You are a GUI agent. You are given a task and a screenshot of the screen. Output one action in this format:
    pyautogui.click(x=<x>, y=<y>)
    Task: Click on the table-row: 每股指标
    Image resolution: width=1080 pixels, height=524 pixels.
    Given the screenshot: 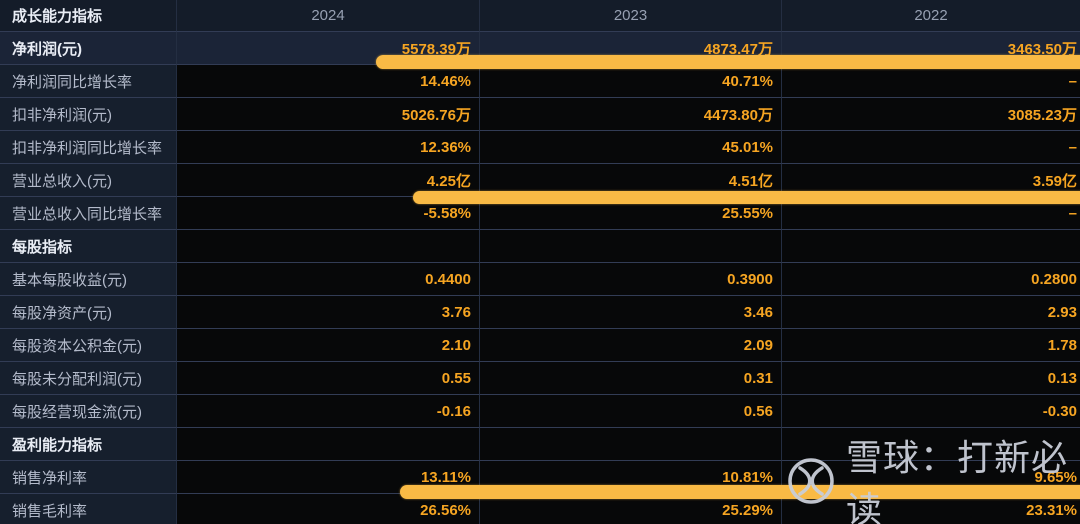 What is the action you would take?
    pyautogui.click(x=540, y=246)
    